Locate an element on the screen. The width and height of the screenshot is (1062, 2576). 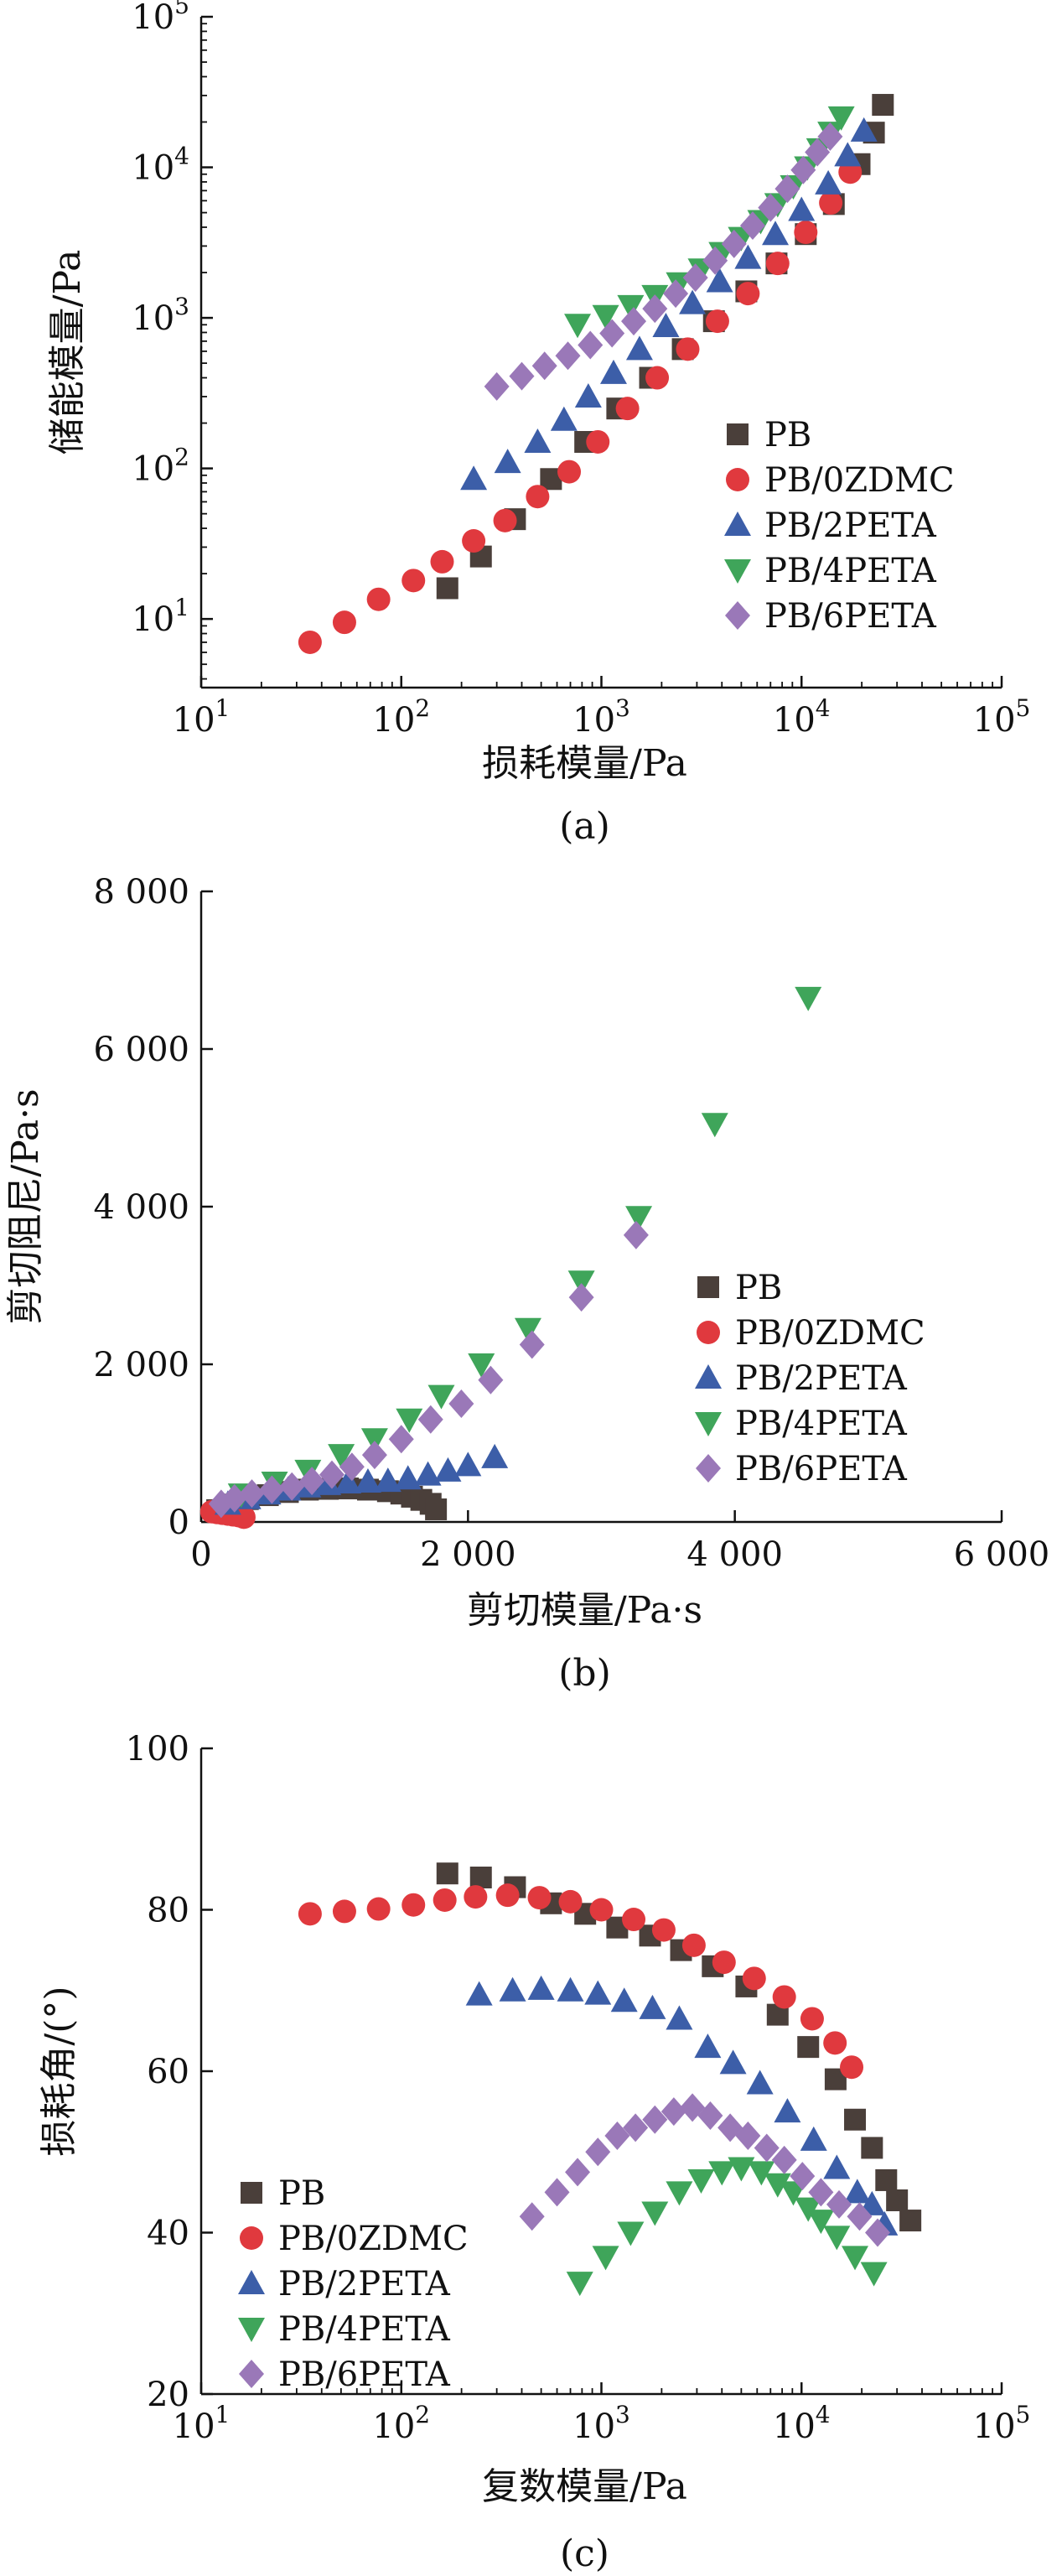
legend-label: PB is located at coordinates (301, 2193).